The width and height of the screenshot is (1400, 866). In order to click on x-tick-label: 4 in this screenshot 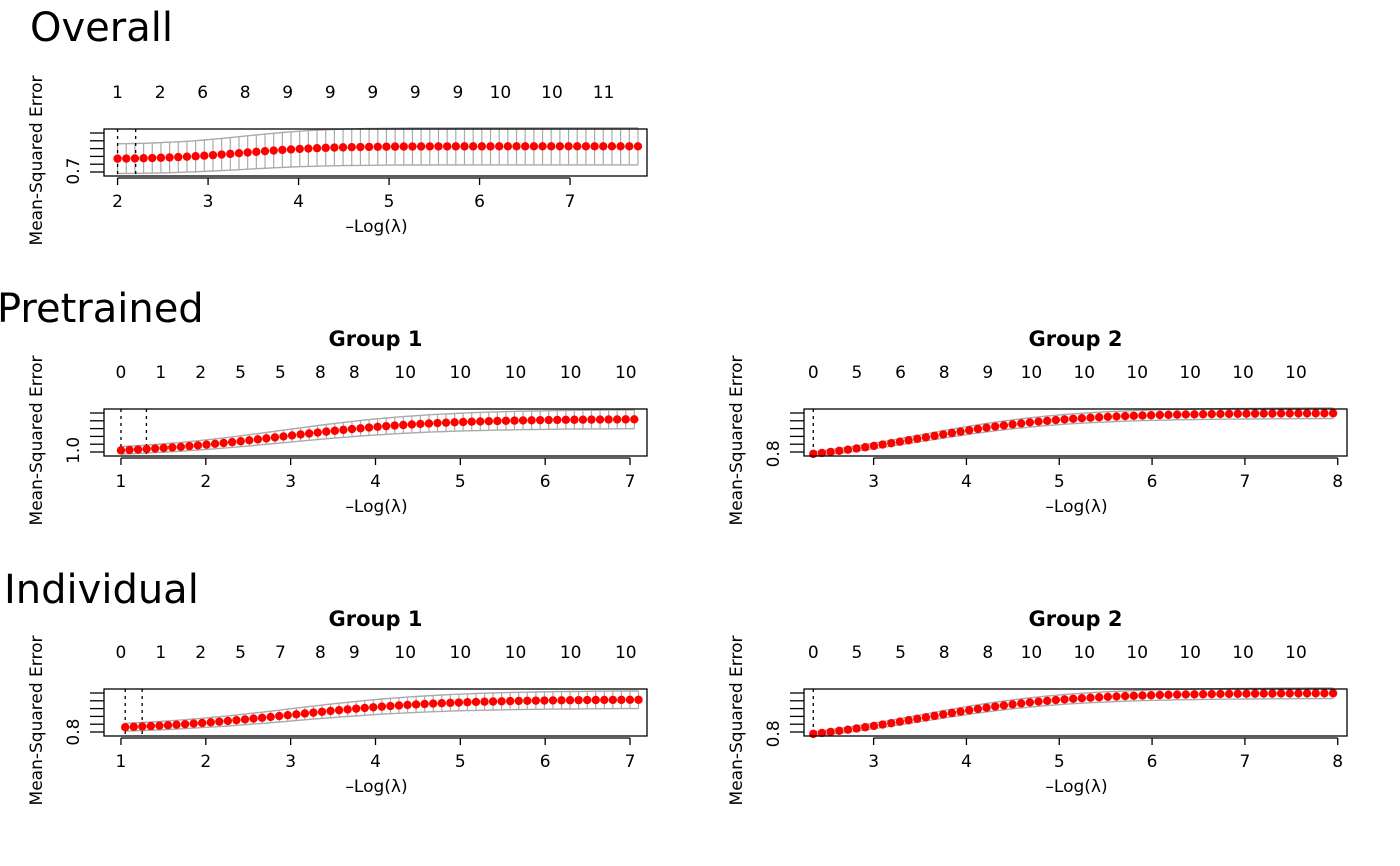, I will do `click(375, 482)`.